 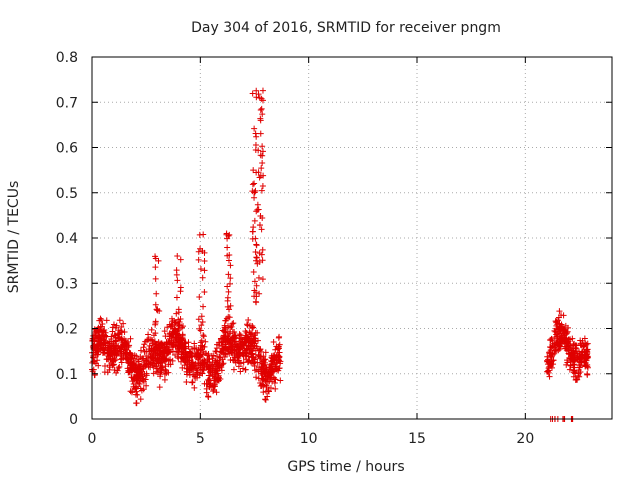 What do you see at coordinates (525, 439) in the screenshot?
I see `x-tick-label: 20` at bounding box center [525, 439].